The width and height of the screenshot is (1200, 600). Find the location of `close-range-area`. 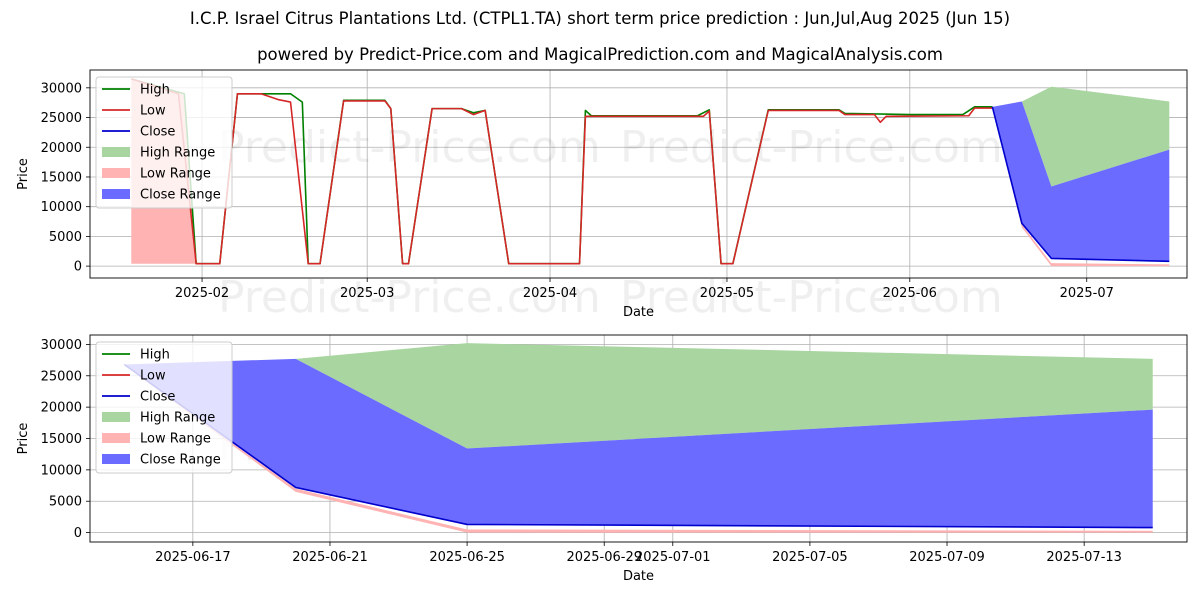

close-range-area is located at coordinates (1081, 181).